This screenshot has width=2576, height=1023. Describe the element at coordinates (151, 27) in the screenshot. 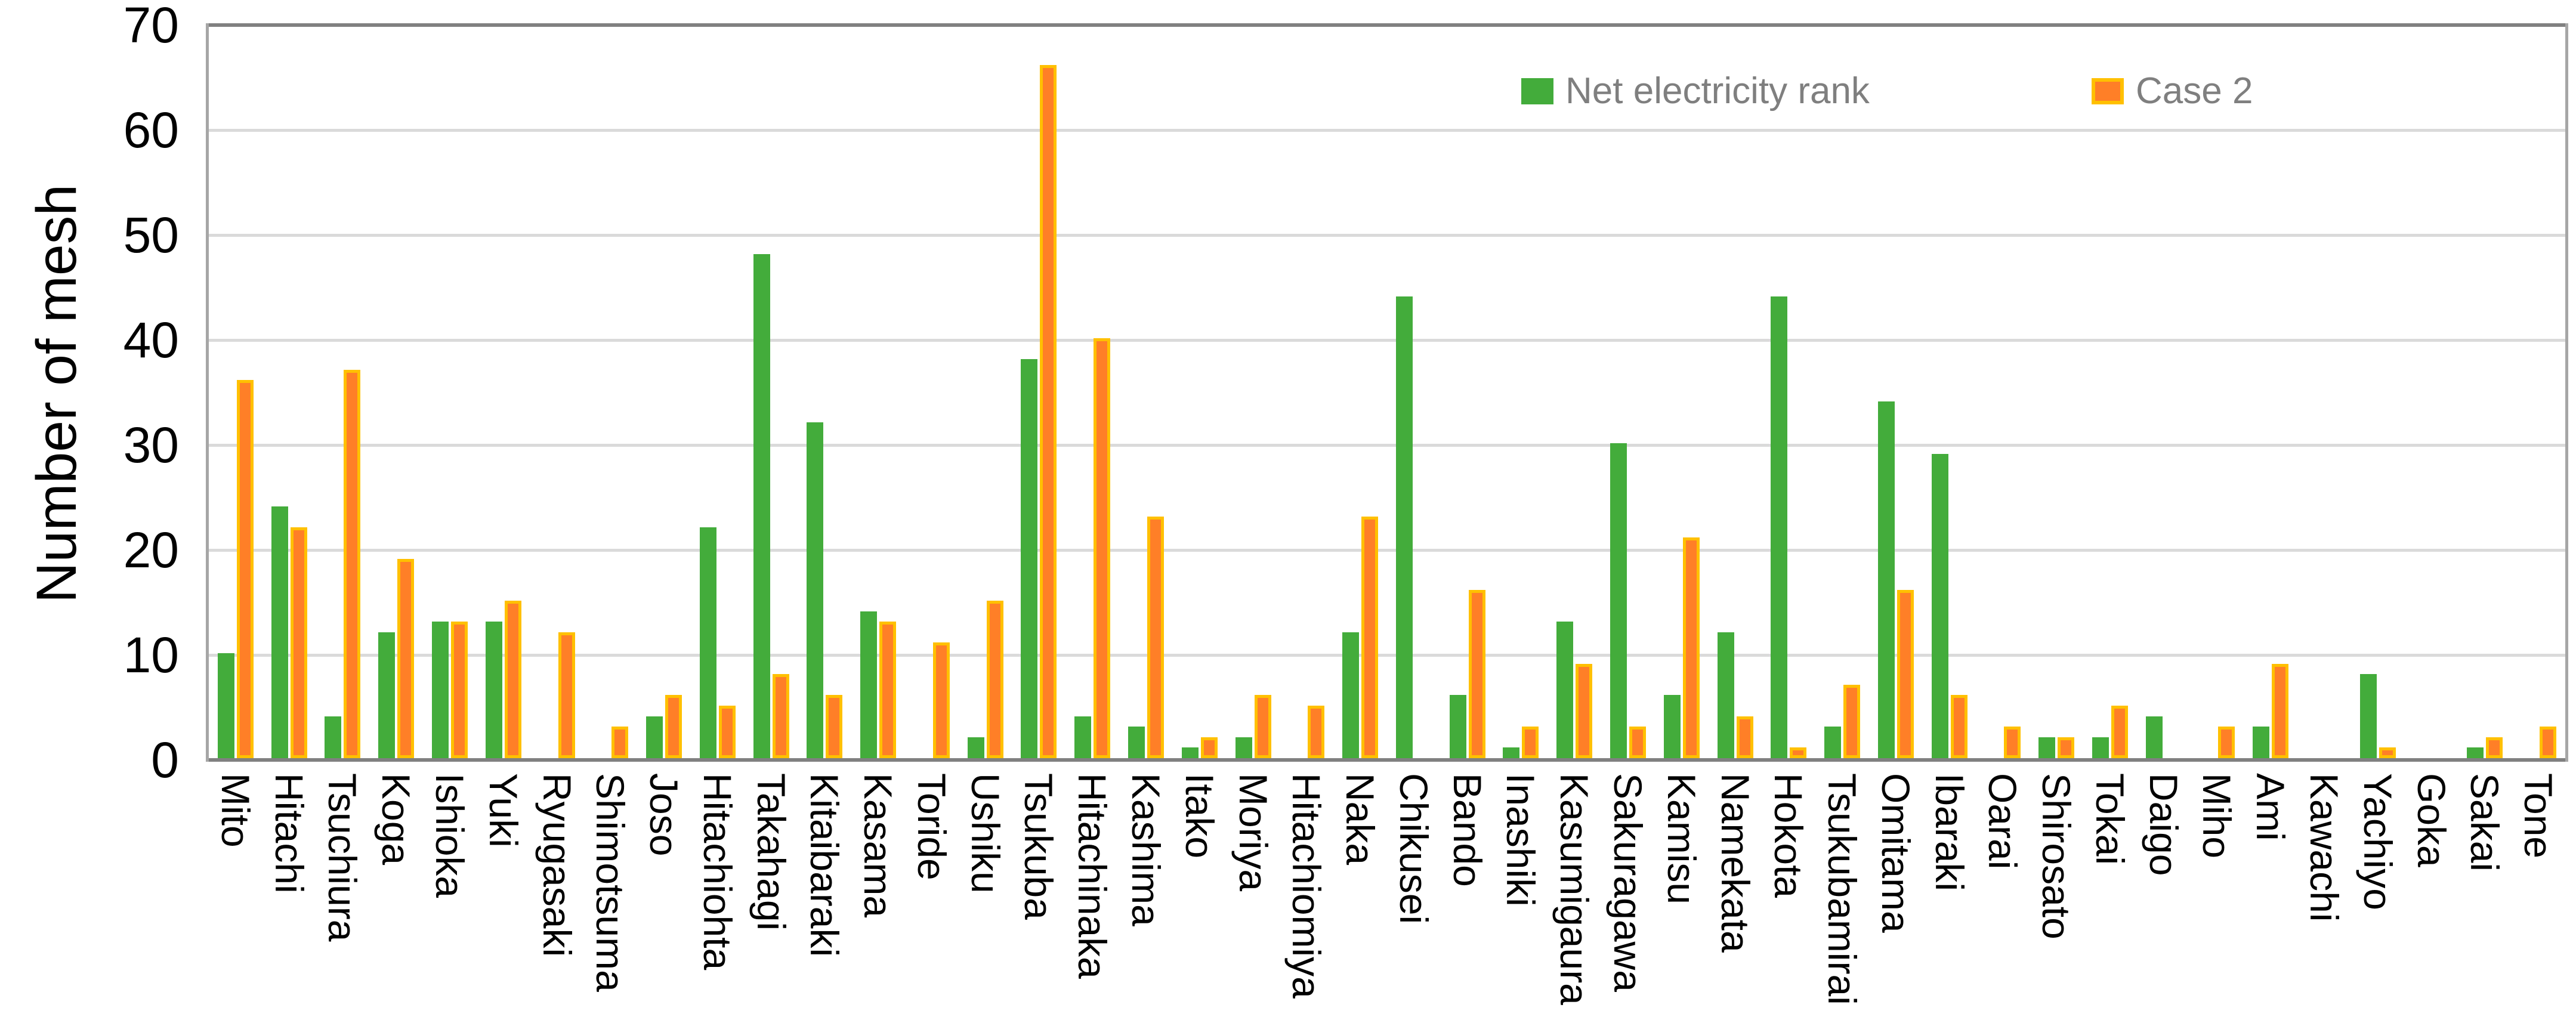

I see `y-tick-70: 70` at that location.